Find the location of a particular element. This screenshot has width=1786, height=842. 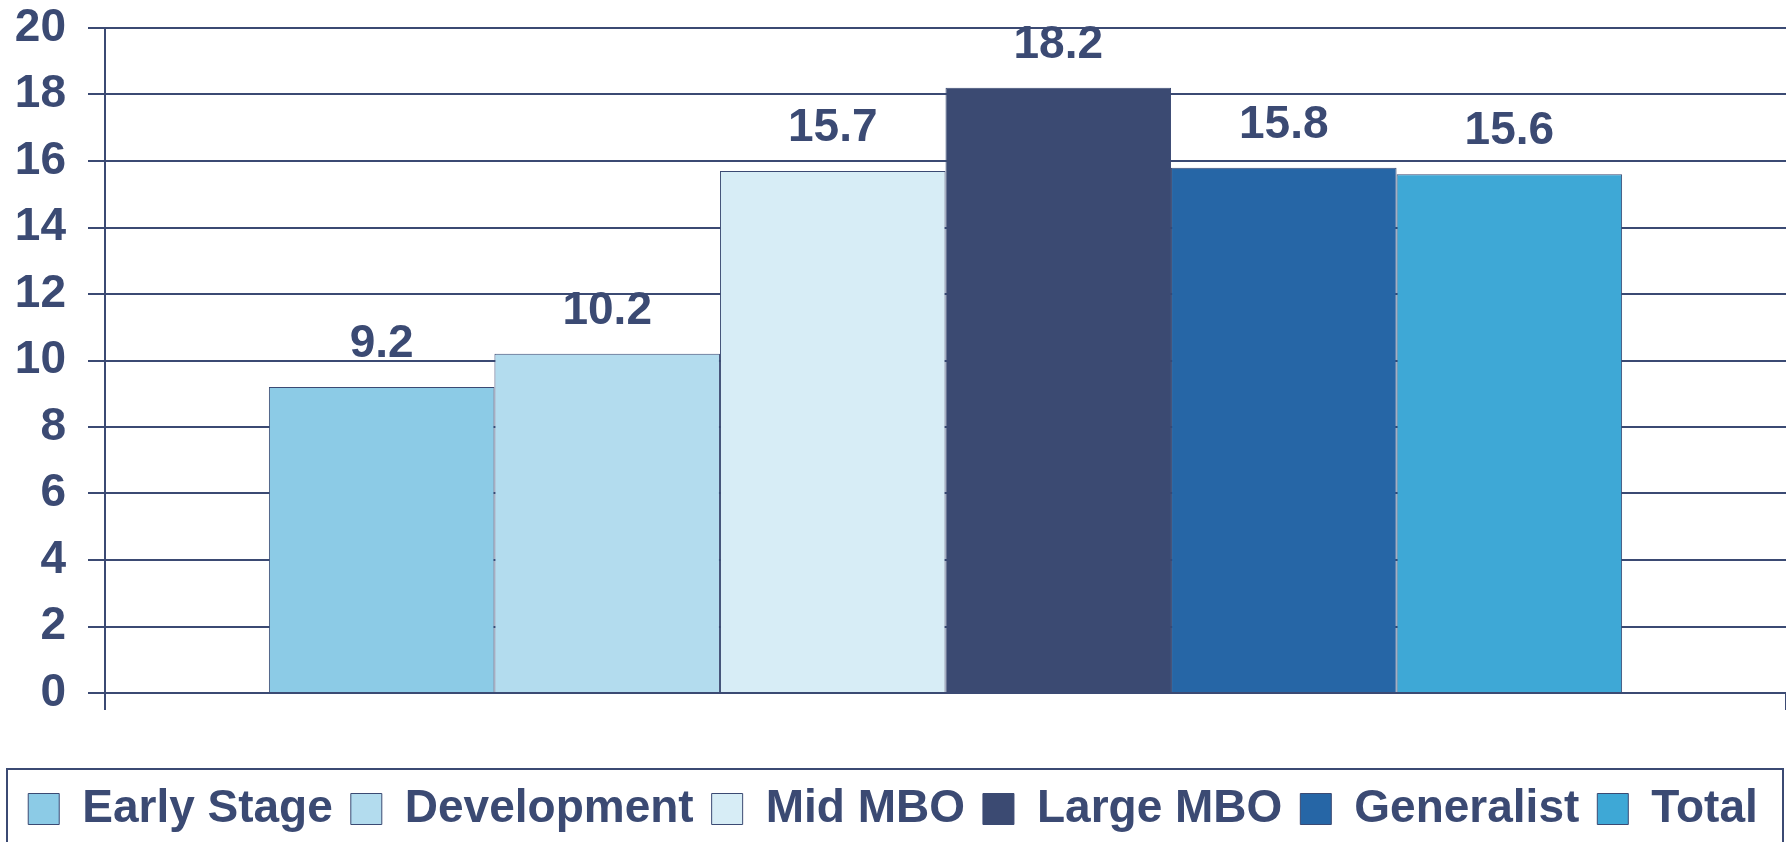

legend-label: Development is located at coordinates (549, 805).